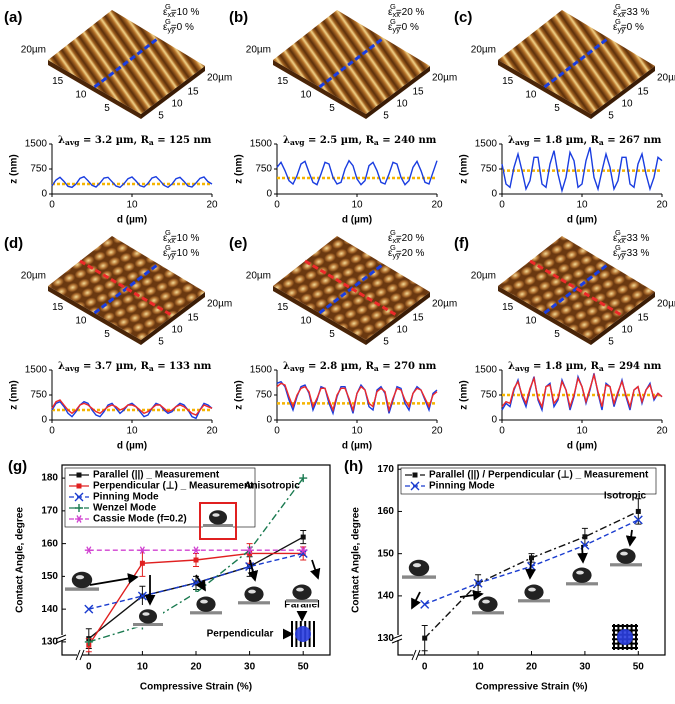 The width and height of the screenshot is (675, 704). I want to click on panel-label: (c), so click(463, 17).